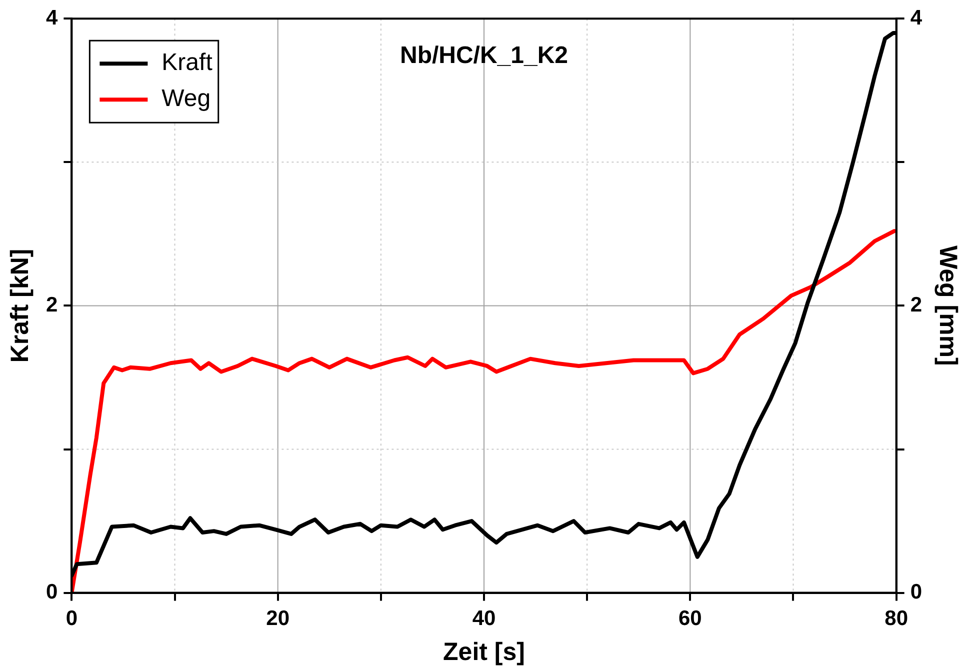  Describe the element at coordinates (916, 592) in the screenshot. I see `y2-tick-label: 0` at that location.